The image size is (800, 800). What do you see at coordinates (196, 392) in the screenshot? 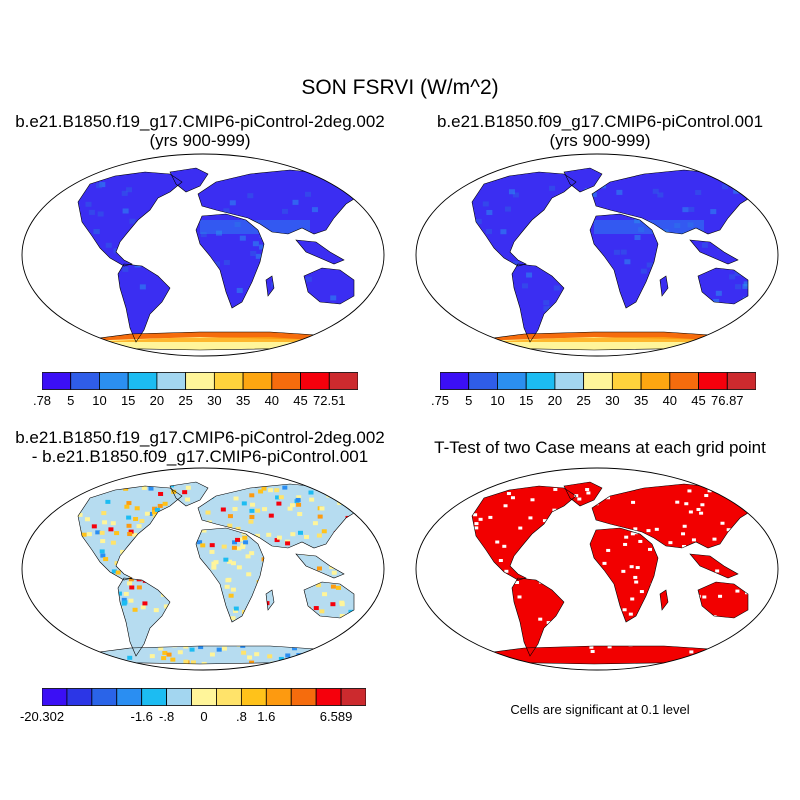
I see `colorbar-top-left: .78 5 10 15 20 25 30 35 40 45 72.51` at bounding box center [196, 392].